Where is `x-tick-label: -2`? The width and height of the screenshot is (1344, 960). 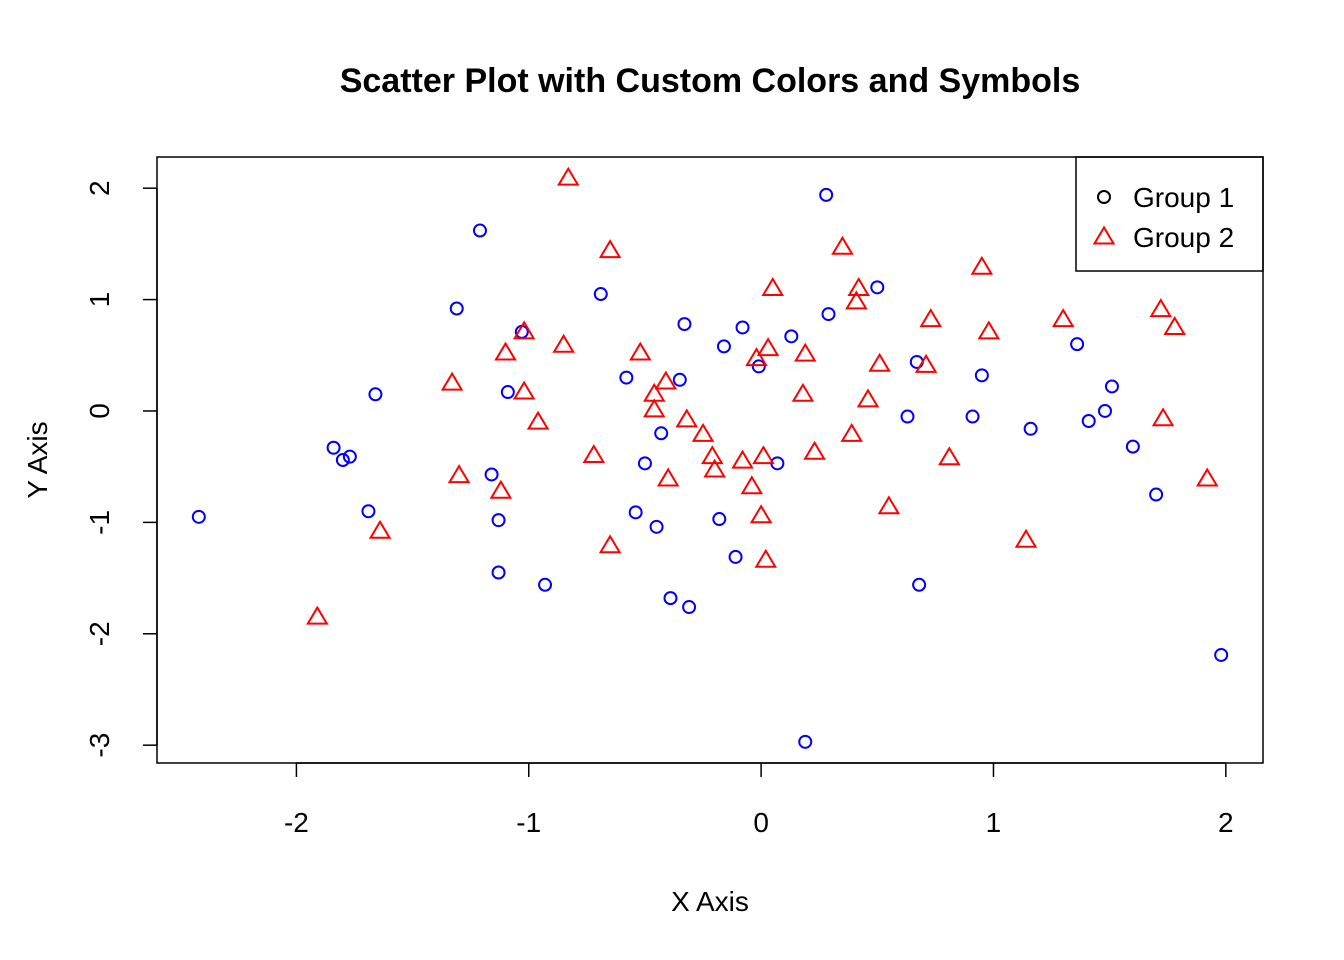
x-tick-label: -2 is located at coordinates (296, 822).